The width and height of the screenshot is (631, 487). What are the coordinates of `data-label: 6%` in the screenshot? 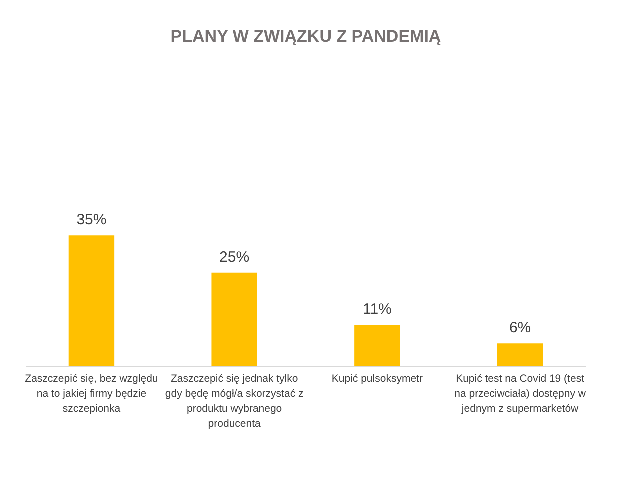 It's located at (520, 328).